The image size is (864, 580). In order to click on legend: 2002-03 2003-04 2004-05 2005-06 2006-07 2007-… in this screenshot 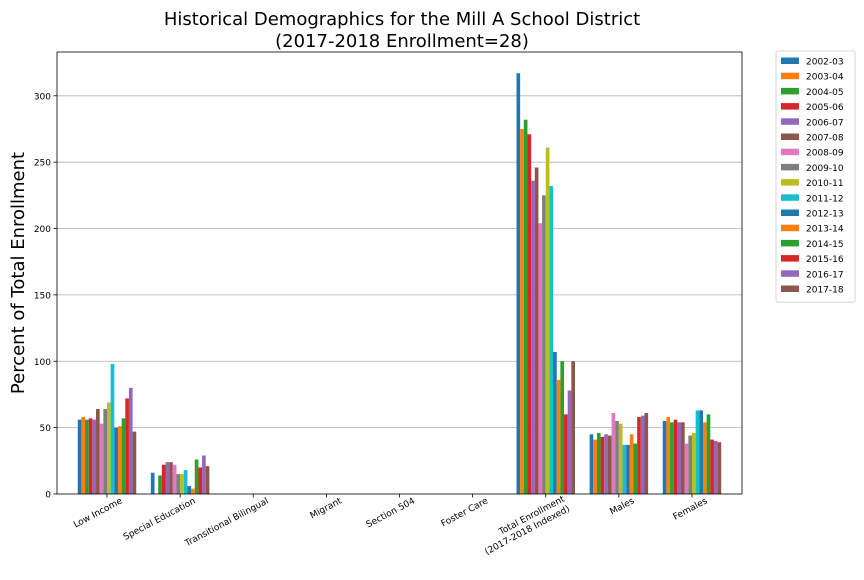, I will do `click(815, 176)`.